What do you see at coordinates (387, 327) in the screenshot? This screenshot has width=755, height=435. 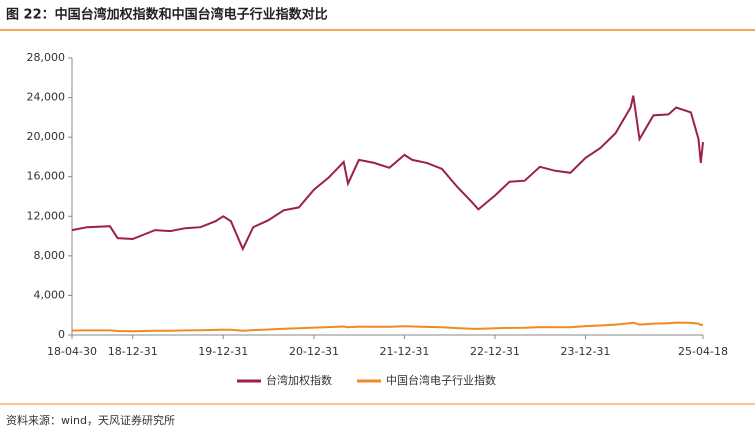 I see `series-line` at bounding box center [387, 327].